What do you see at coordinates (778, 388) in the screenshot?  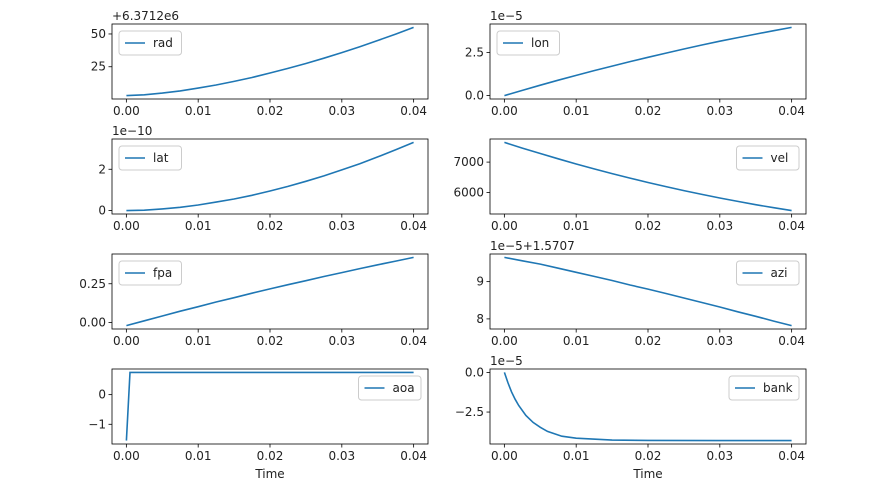 I see `legend-label: bank` at bounding box center [778, 388].